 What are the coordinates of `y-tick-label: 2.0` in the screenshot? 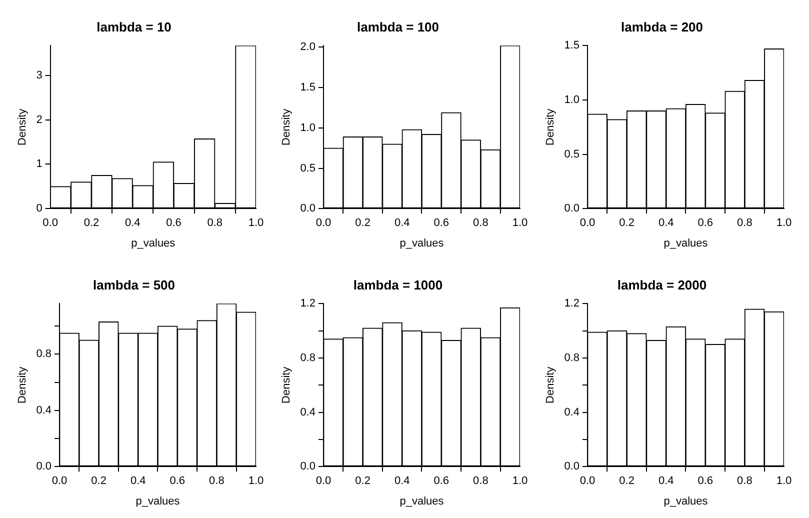 It's located at (308, 47).